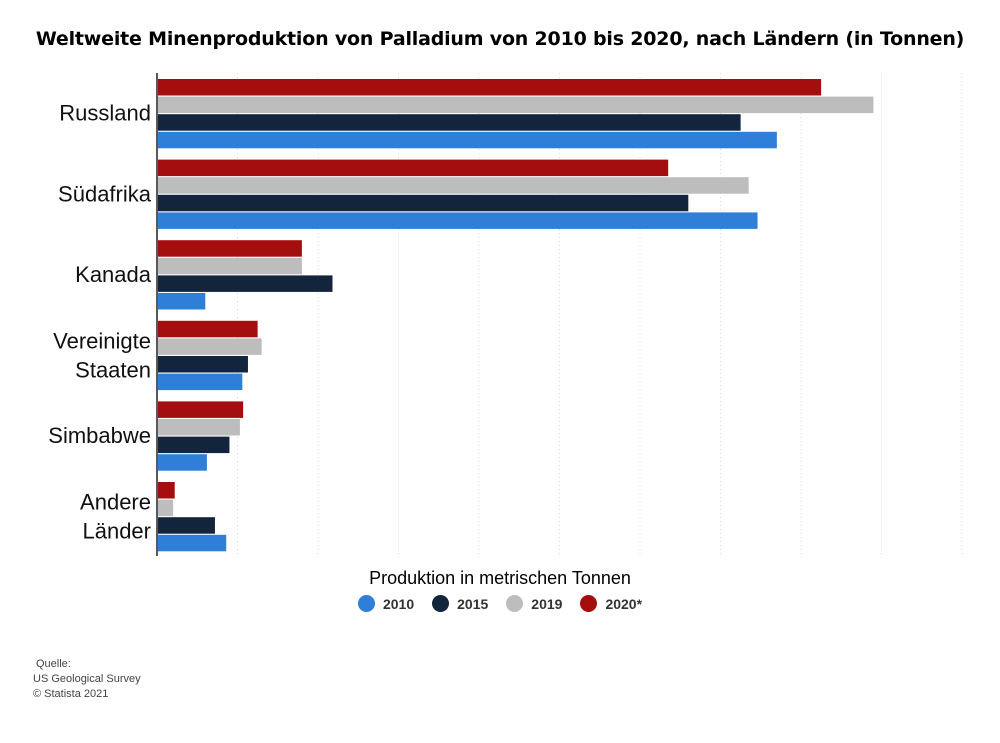 This screenshot has height=743, width=1000. What do you see at coordinates (105, 113) in the screenshot?
I see `category-label: Russland` at bounding box center [105, 113].